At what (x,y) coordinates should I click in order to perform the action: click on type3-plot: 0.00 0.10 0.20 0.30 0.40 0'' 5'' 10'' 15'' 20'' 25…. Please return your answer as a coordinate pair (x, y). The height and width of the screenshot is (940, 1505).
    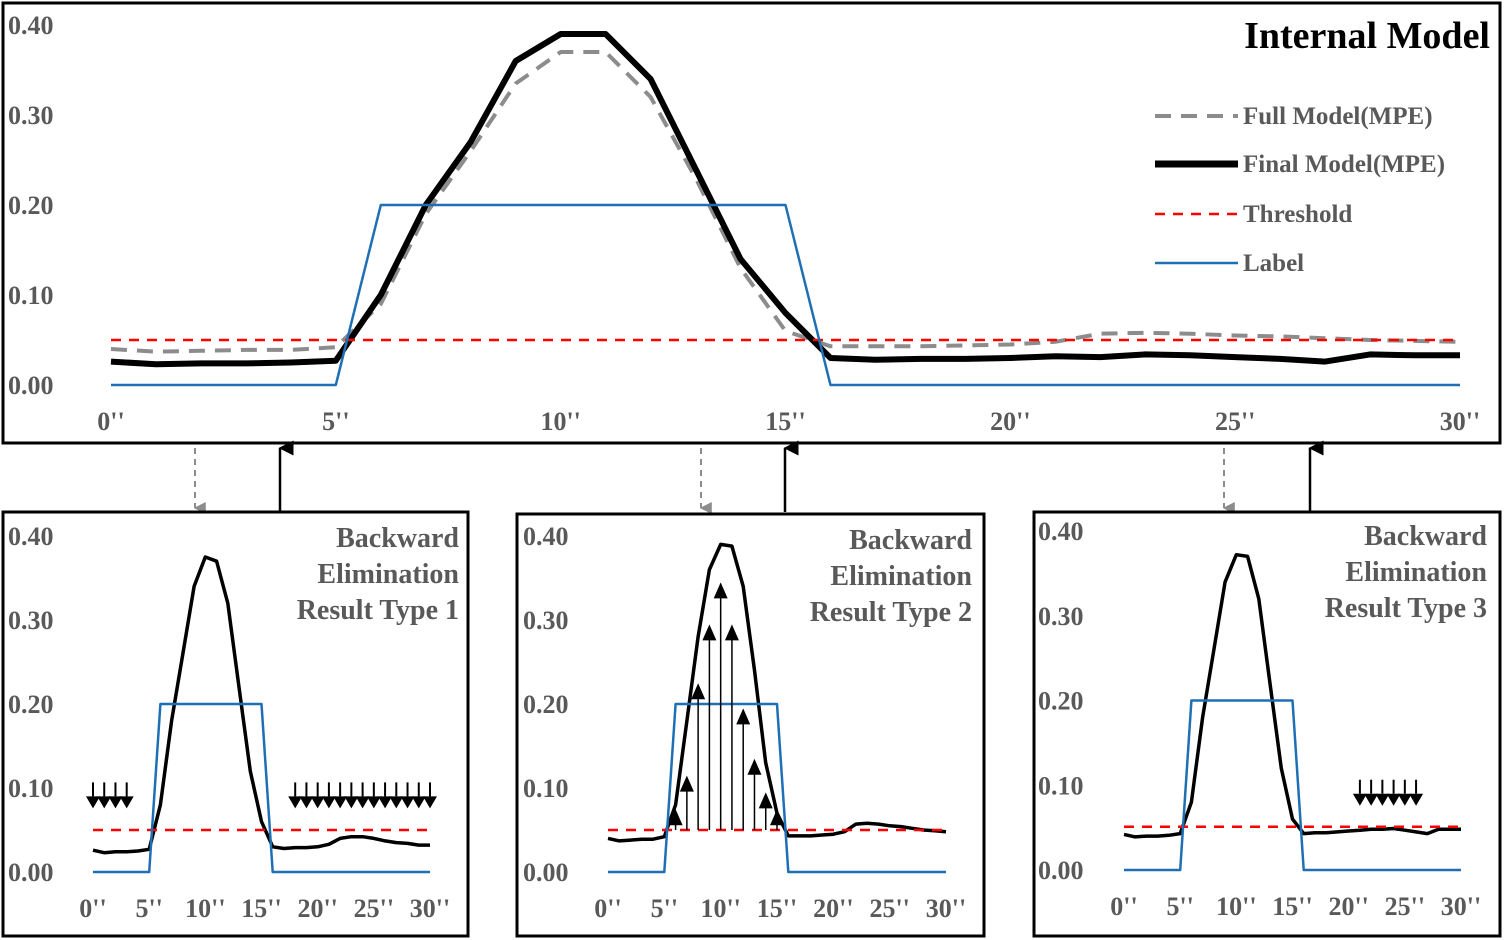
    Looking at the image, I should click on (1259, 719).